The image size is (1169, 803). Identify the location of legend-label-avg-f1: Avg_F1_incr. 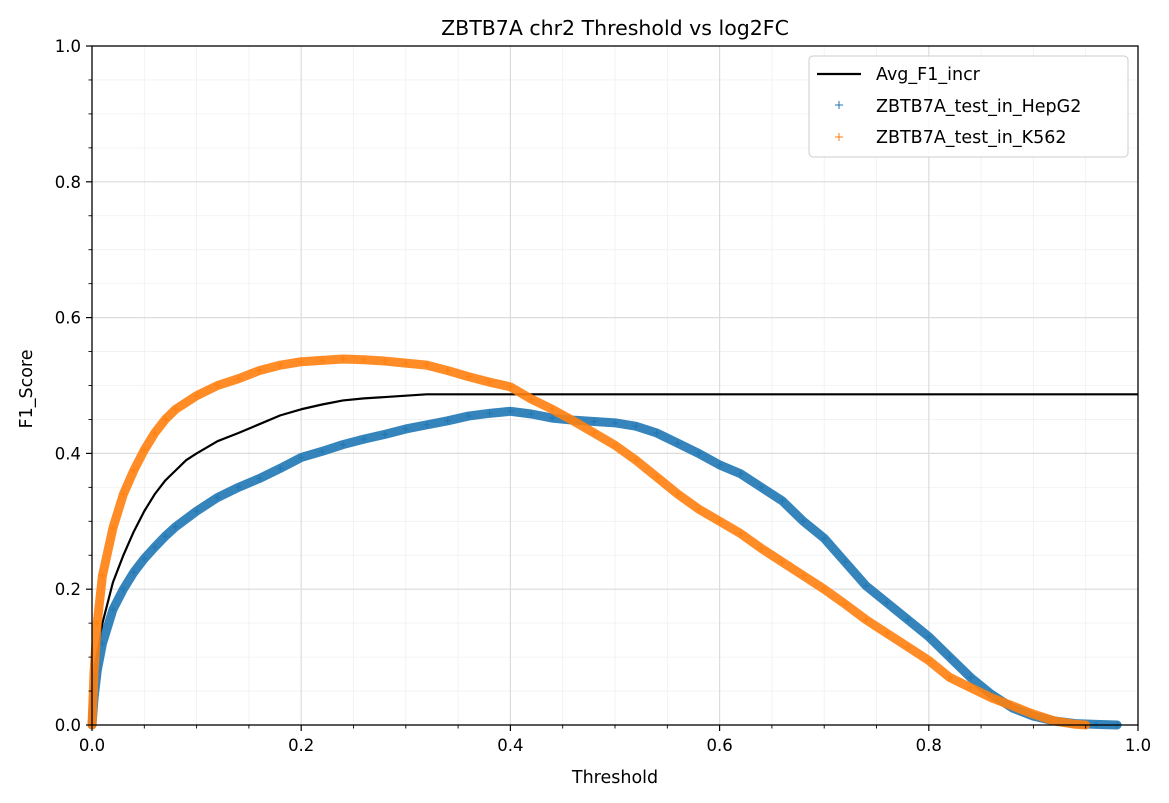
(928, 75).